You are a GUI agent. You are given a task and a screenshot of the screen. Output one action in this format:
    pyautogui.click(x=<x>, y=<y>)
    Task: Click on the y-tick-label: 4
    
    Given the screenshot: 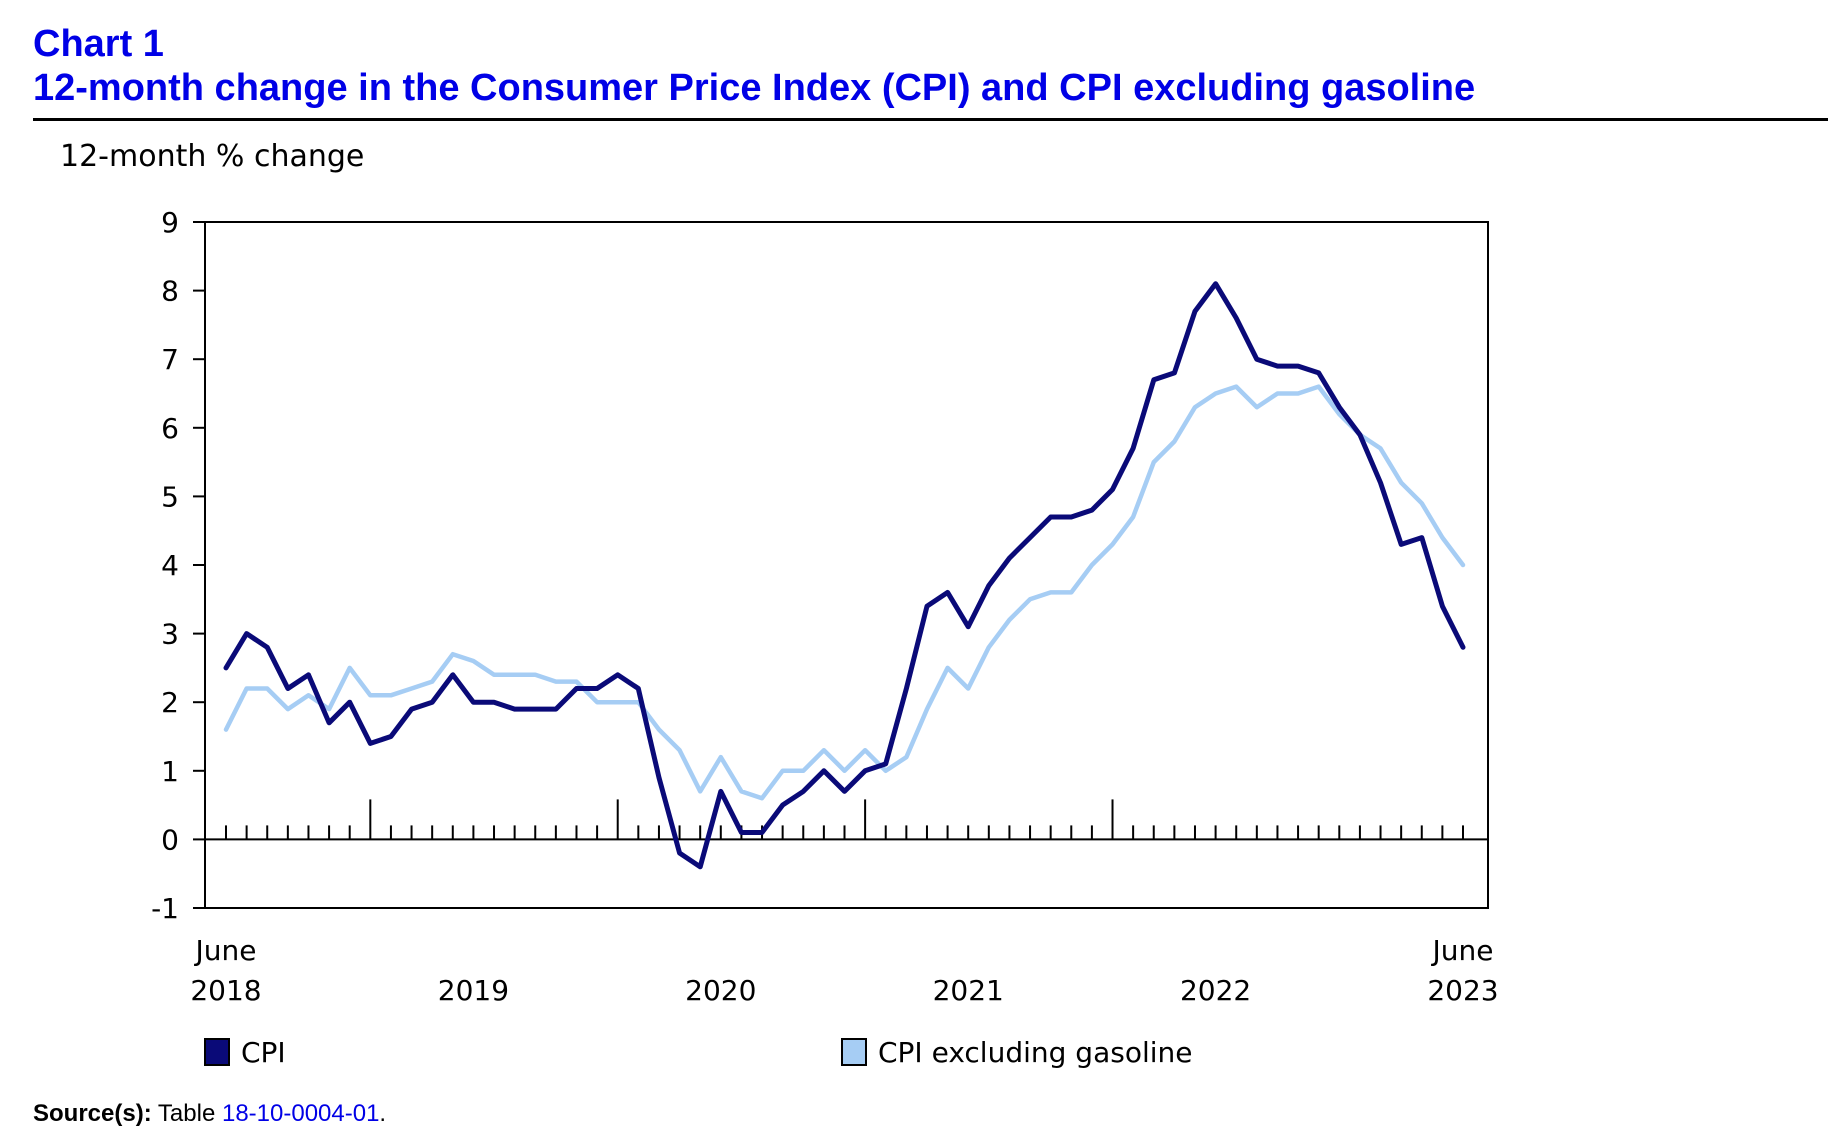 What is the action you would take?
    pyautogui.click(x=170, y=565)
    